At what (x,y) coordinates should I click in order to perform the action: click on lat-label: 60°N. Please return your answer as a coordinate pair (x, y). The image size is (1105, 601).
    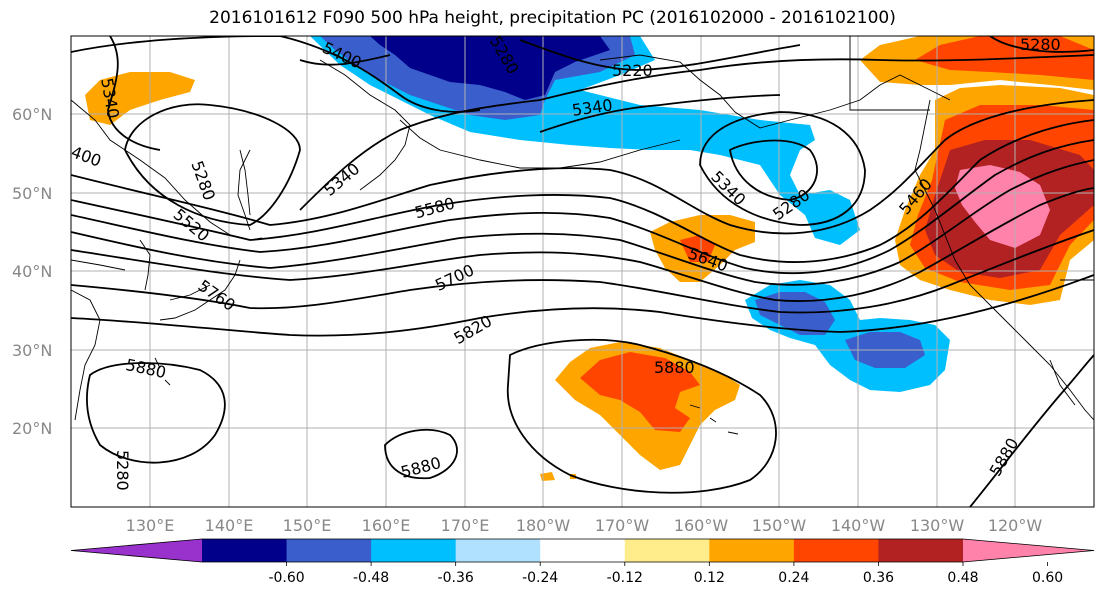
    Looking at the image, I should click on (32, 114).